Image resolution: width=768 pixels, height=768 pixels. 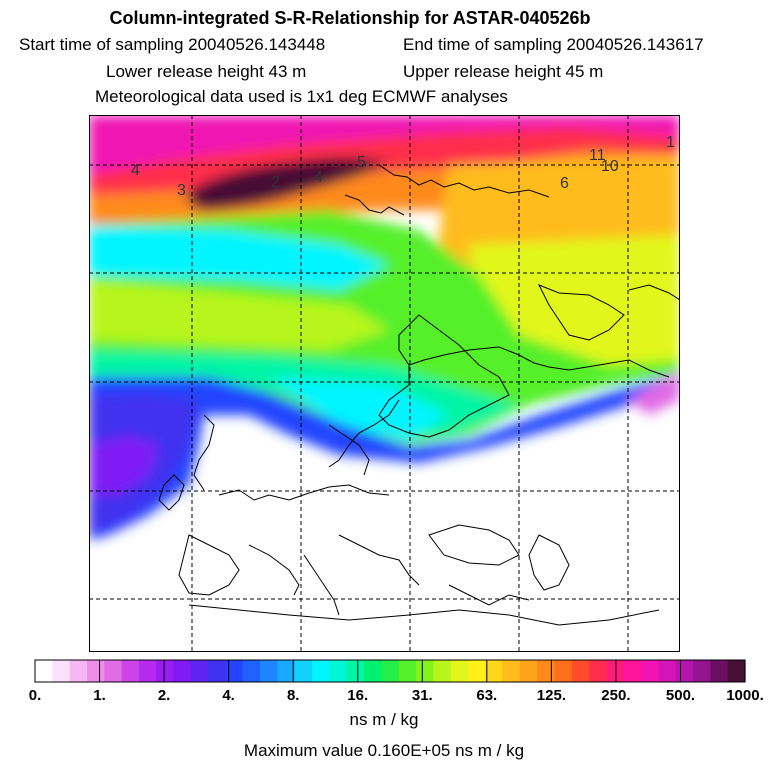 What do you see at coordinates (349, 450) in the screenshot?
I see `coast-denmark` at bounding box center [349, 450].